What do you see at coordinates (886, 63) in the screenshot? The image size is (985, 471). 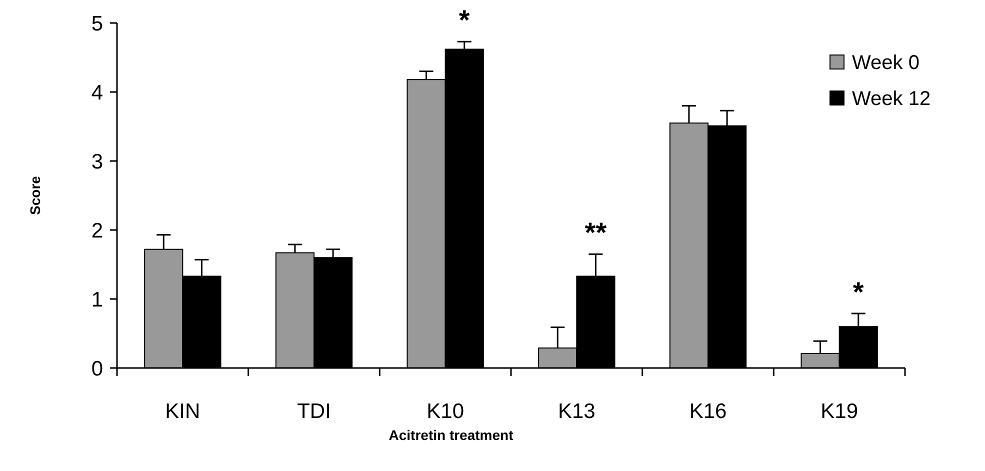 I see `legend-label: Week 0` at bounding box center [886, 63].